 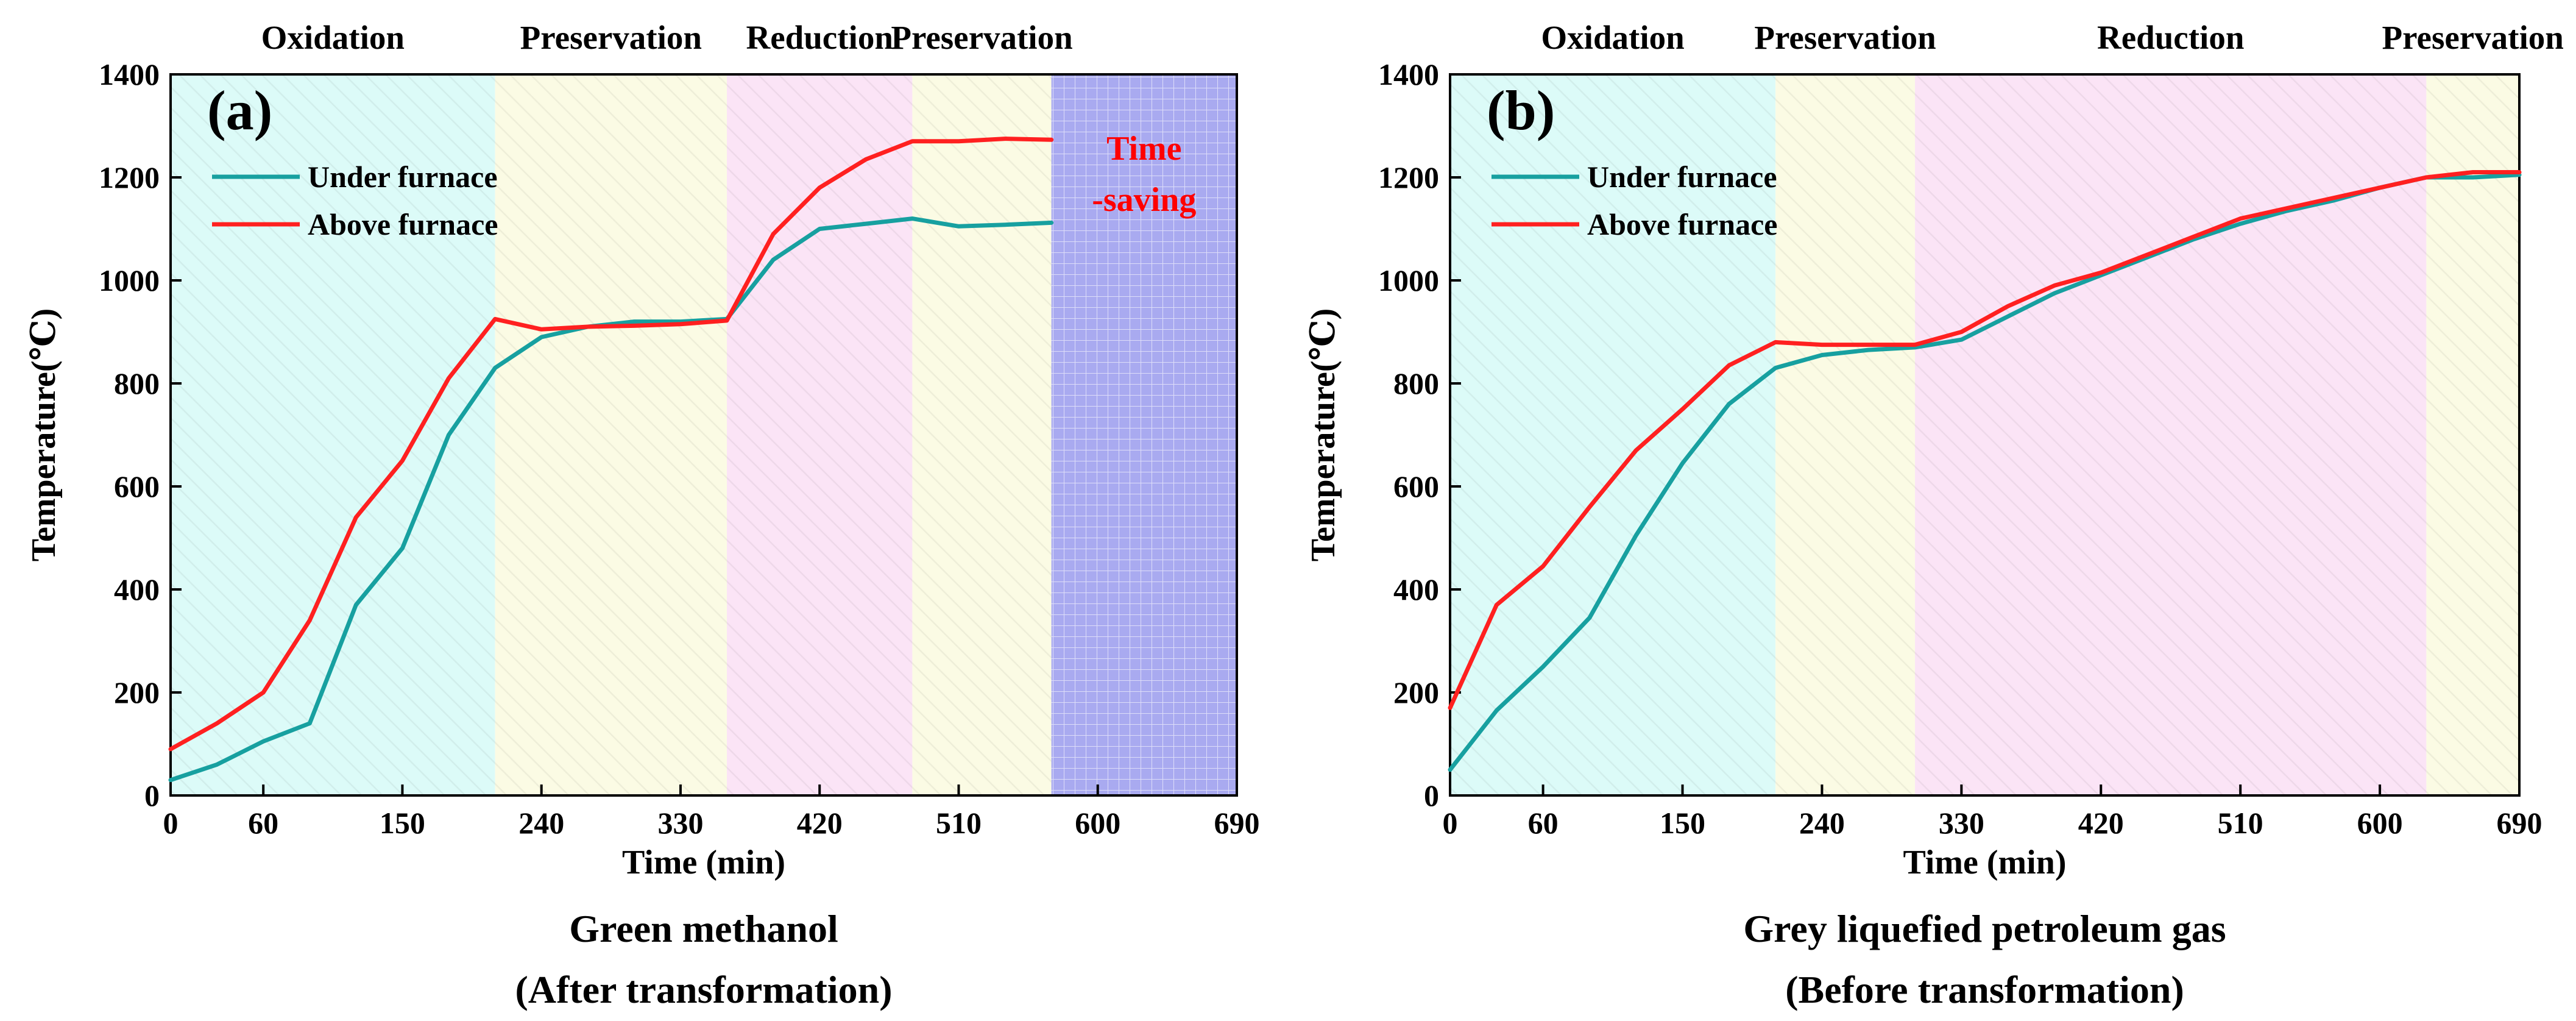 I want to click on panel-b-x-tick-label-1: 60, so click(x=1543, y=823).